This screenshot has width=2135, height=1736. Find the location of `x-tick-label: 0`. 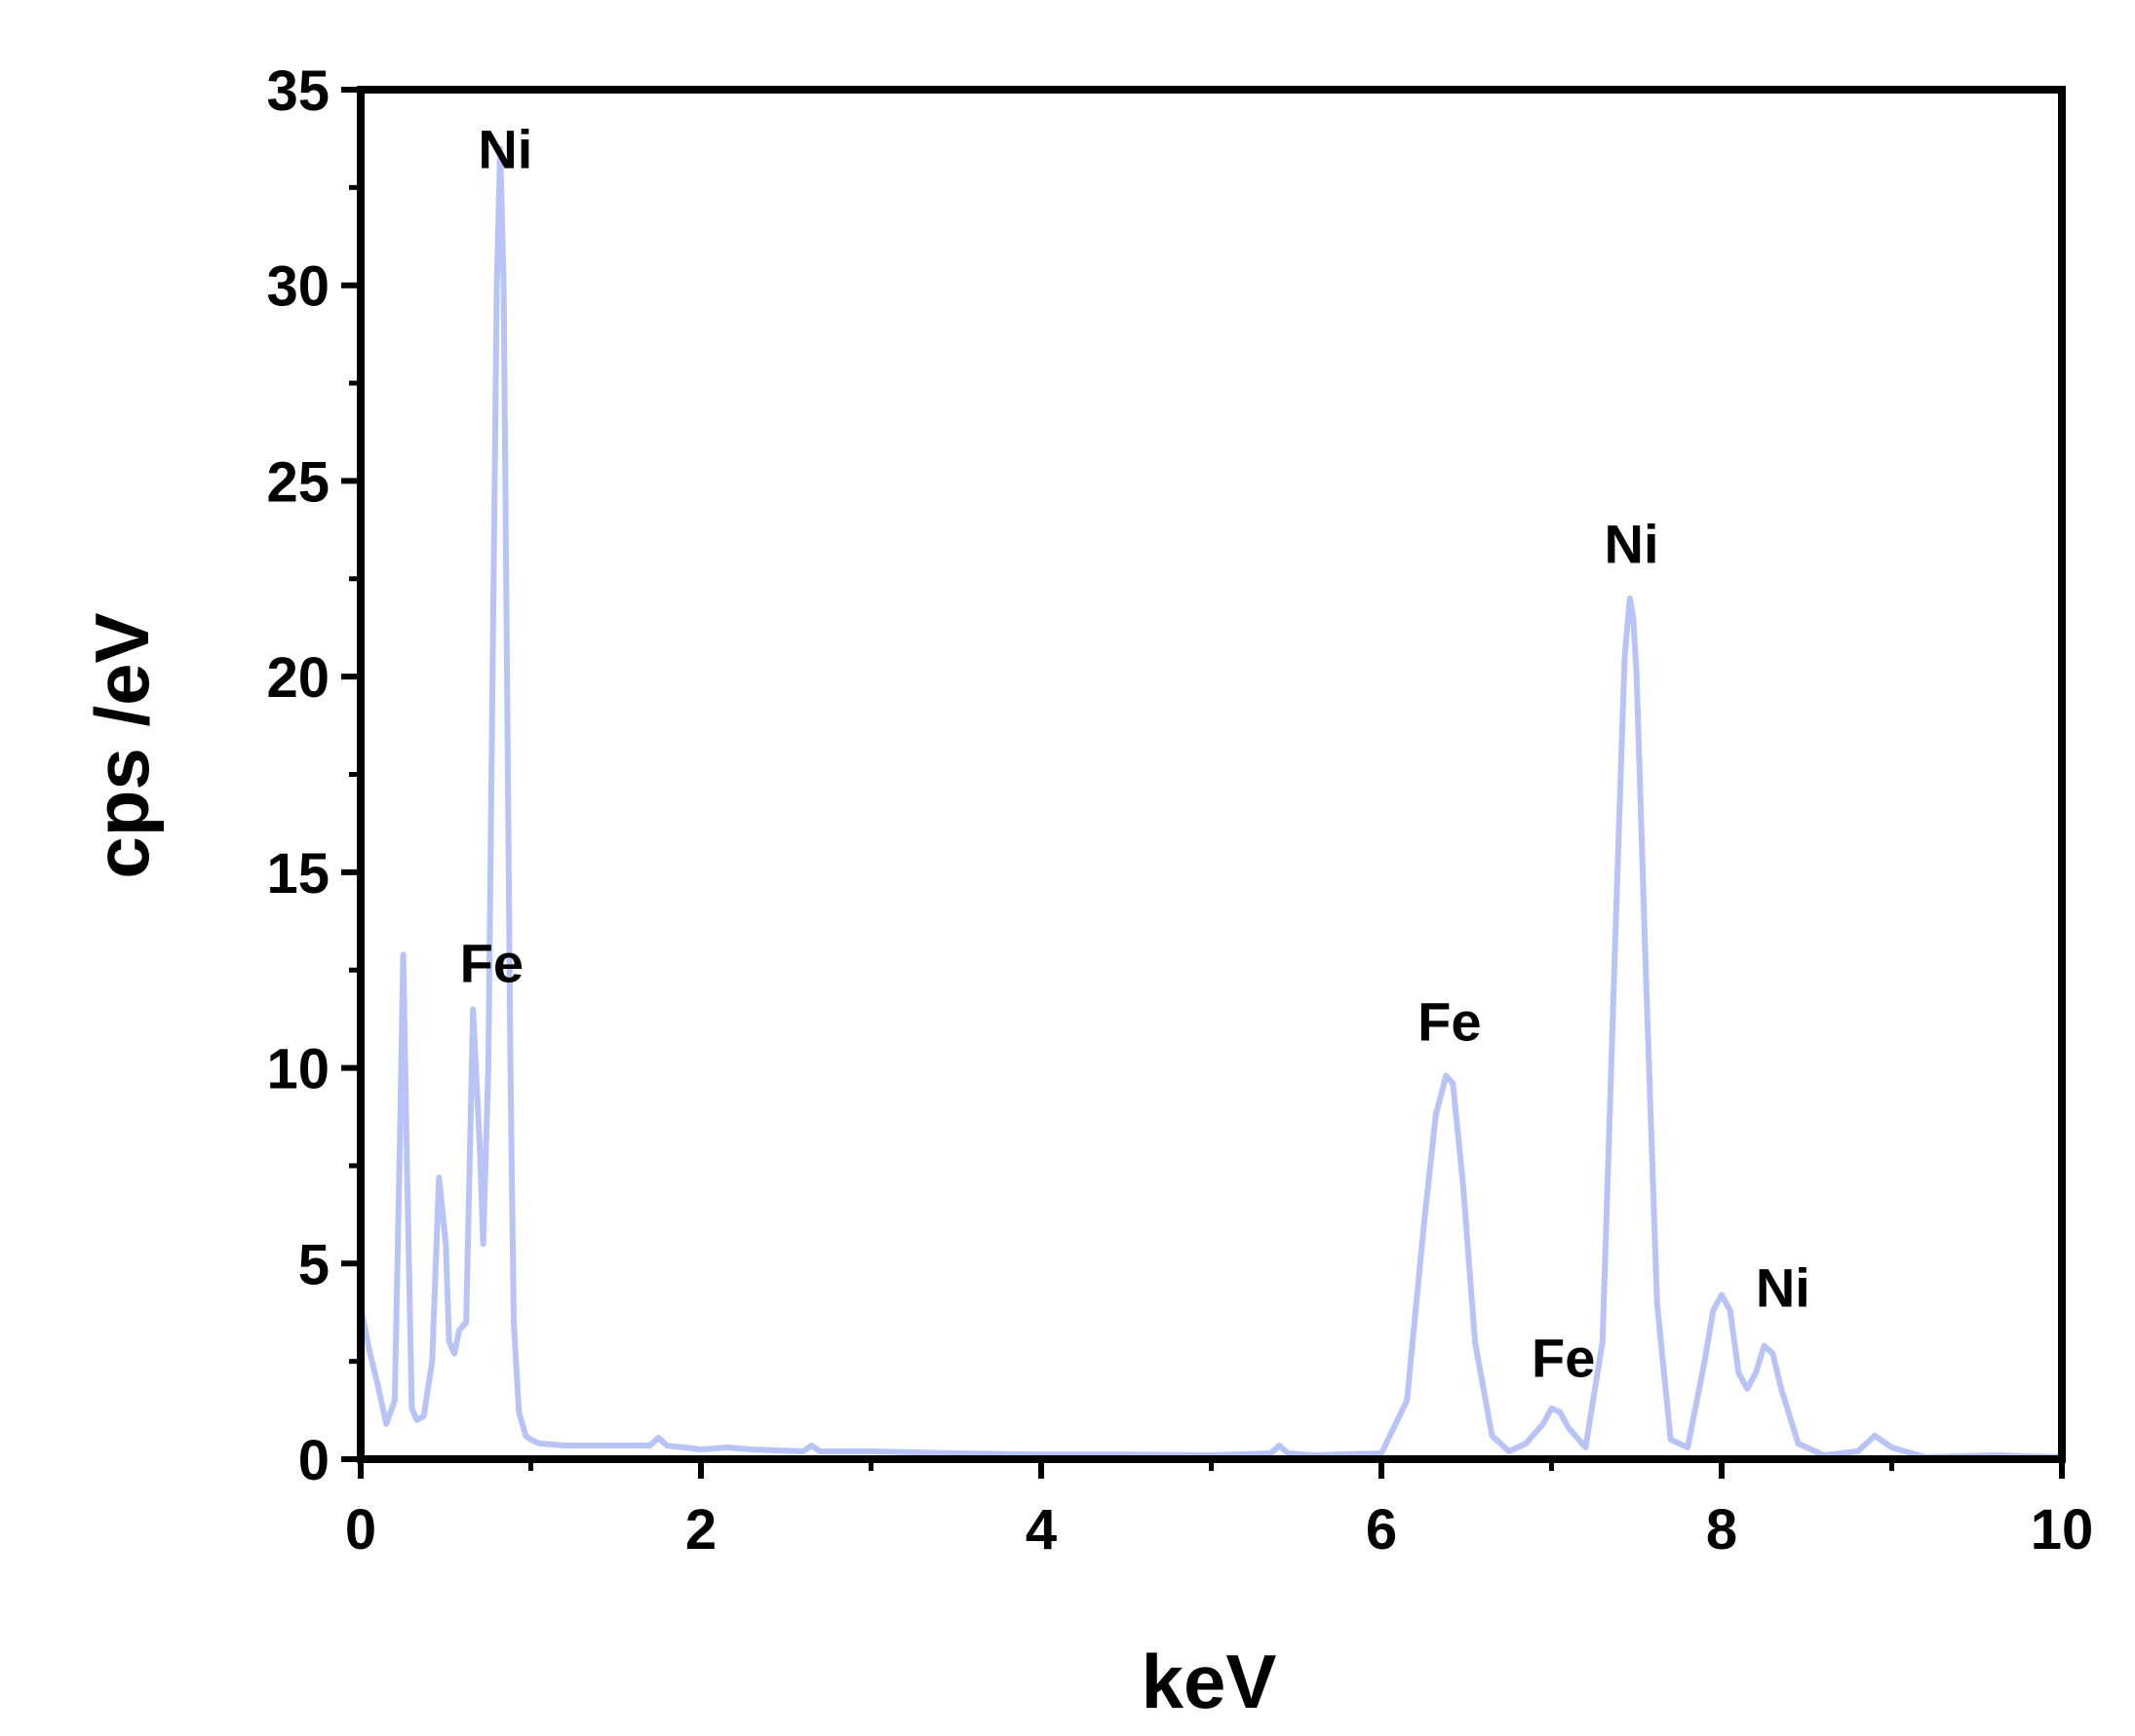

x-tick-label: 0 is located at coordinates (360, 1530).